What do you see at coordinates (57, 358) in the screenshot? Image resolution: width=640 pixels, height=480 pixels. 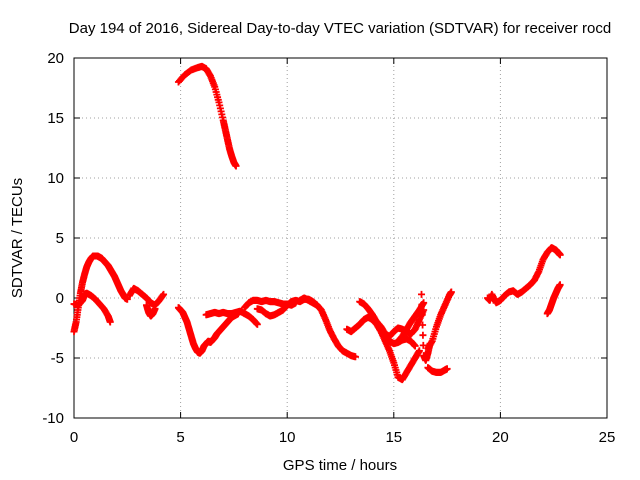 I see `y-tick-label: -5` at bounding box center [57, 358].